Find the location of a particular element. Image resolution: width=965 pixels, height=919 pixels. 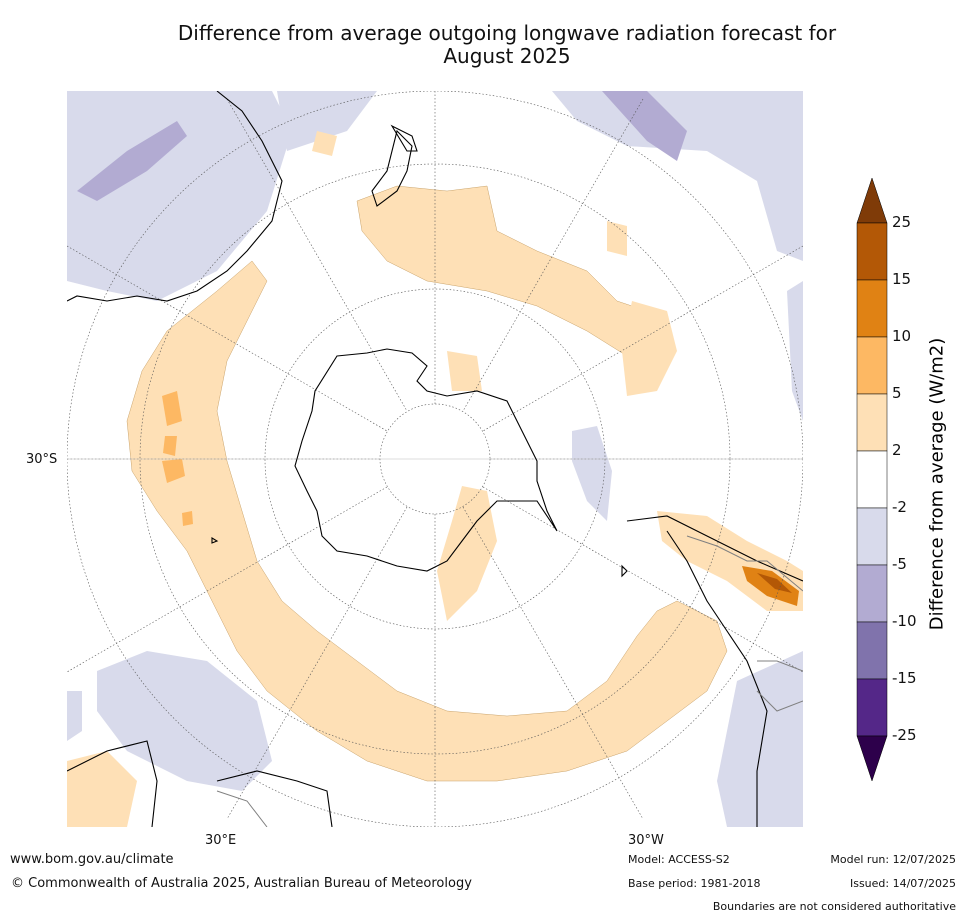

colorbar-tick-label: 5 is located at coordinates (897, 393).